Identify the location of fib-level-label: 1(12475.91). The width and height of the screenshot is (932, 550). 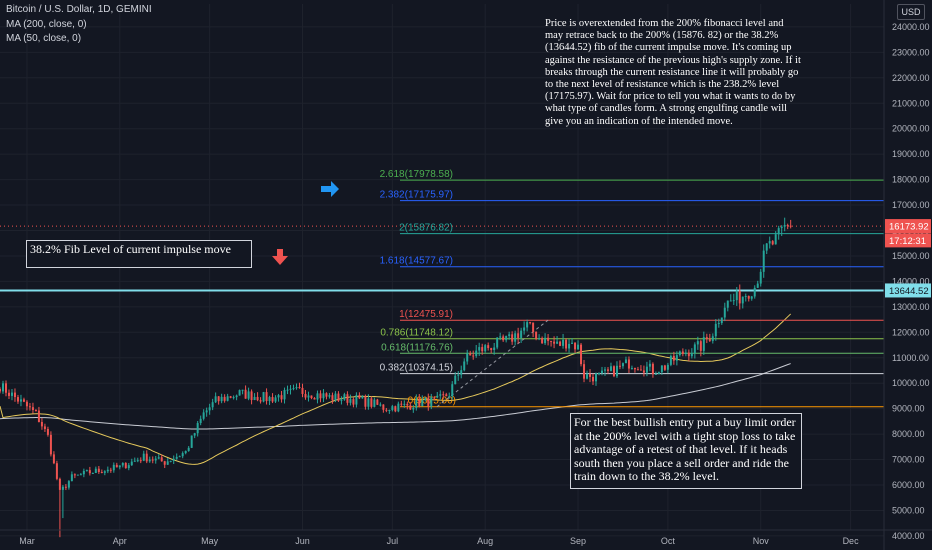
(426, 314).